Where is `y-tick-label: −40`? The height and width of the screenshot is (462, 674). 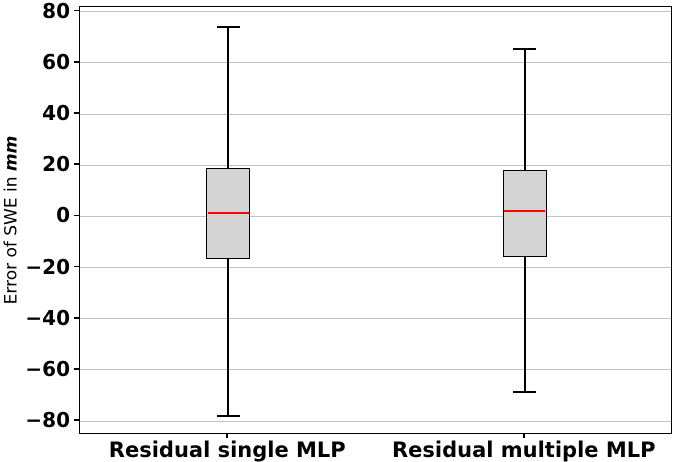
y-tick-label: −40 is located at coordinates (47, 317).